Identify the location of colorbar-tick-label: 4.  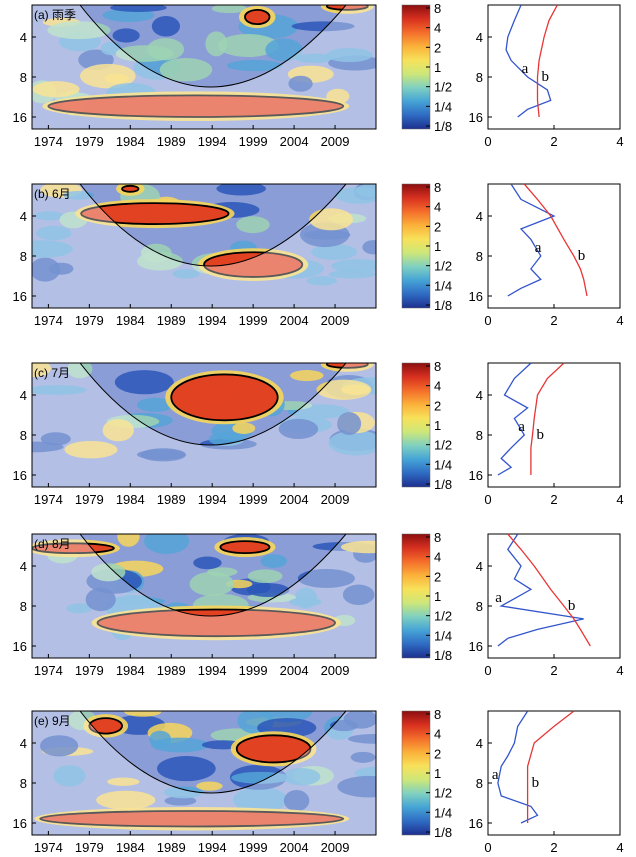
(437, 386).